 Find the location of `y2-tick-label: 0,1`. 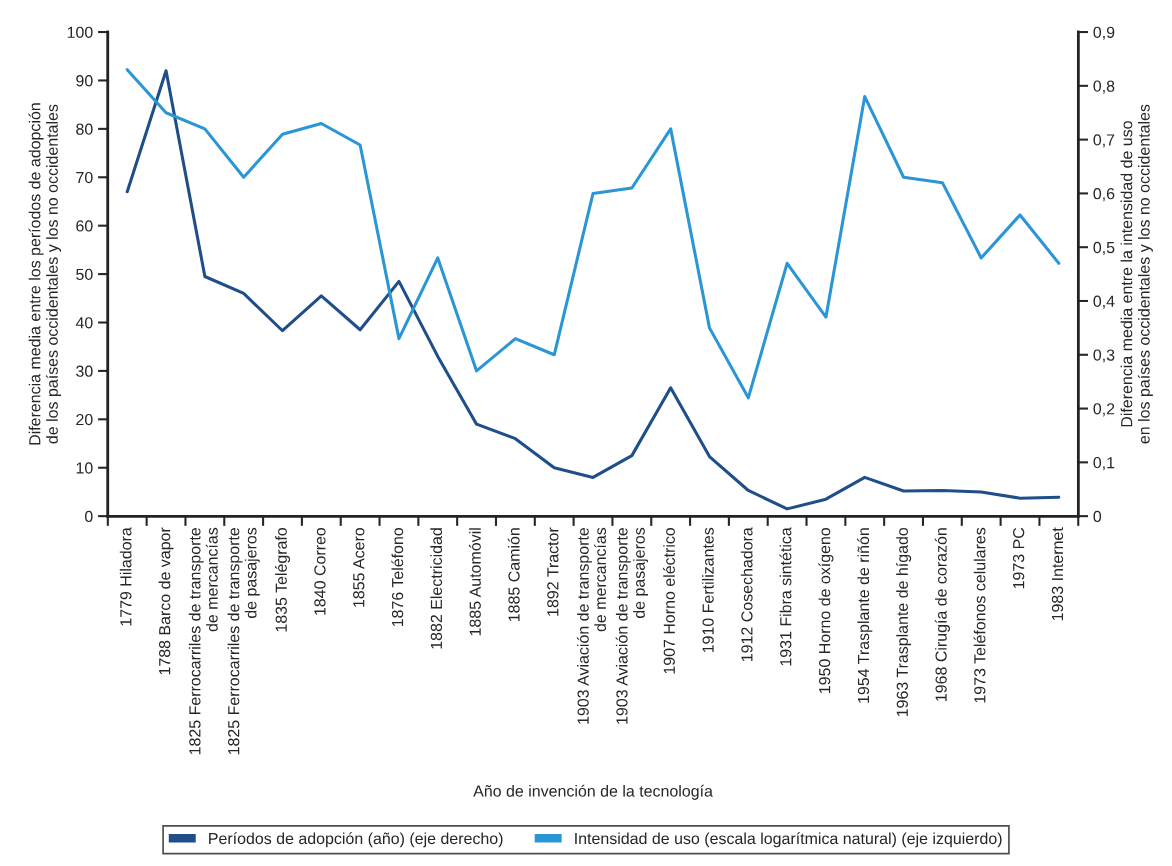

y2-tick-label: 0,1 is located at coordinates (1104, 463).